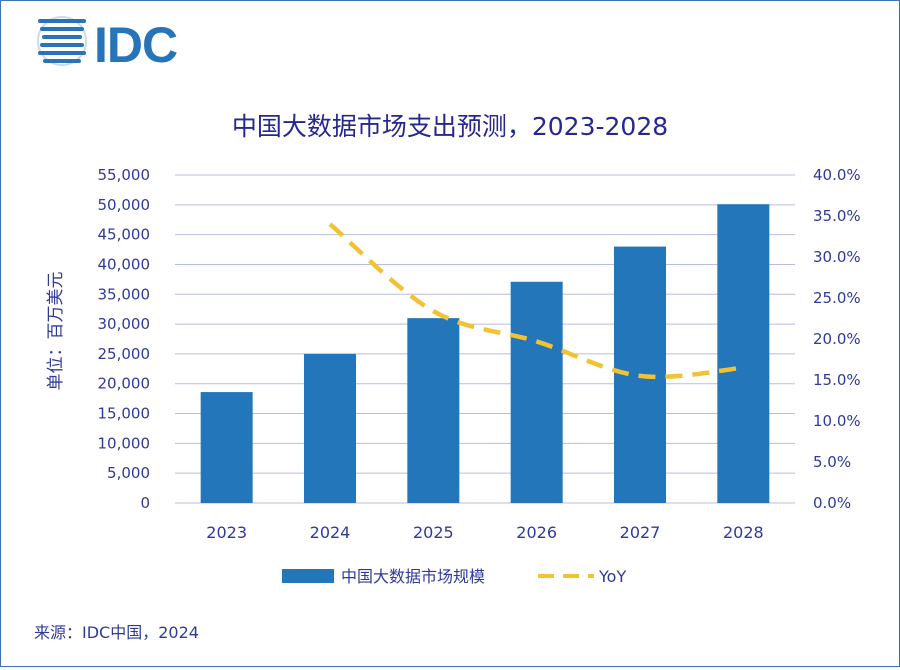  I want to click on legend-bar-swatch, so click(308, 576).